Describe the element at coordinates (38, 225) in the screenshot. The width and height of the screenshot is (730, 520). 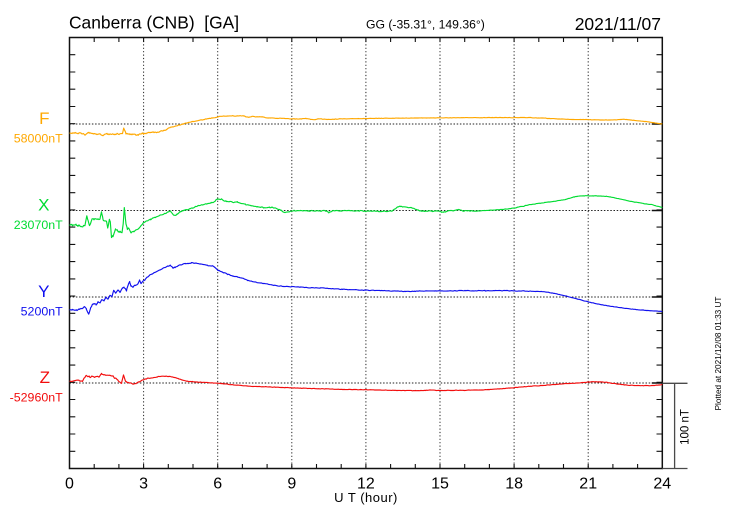
I see `svg-text: 23070nT` at that location.